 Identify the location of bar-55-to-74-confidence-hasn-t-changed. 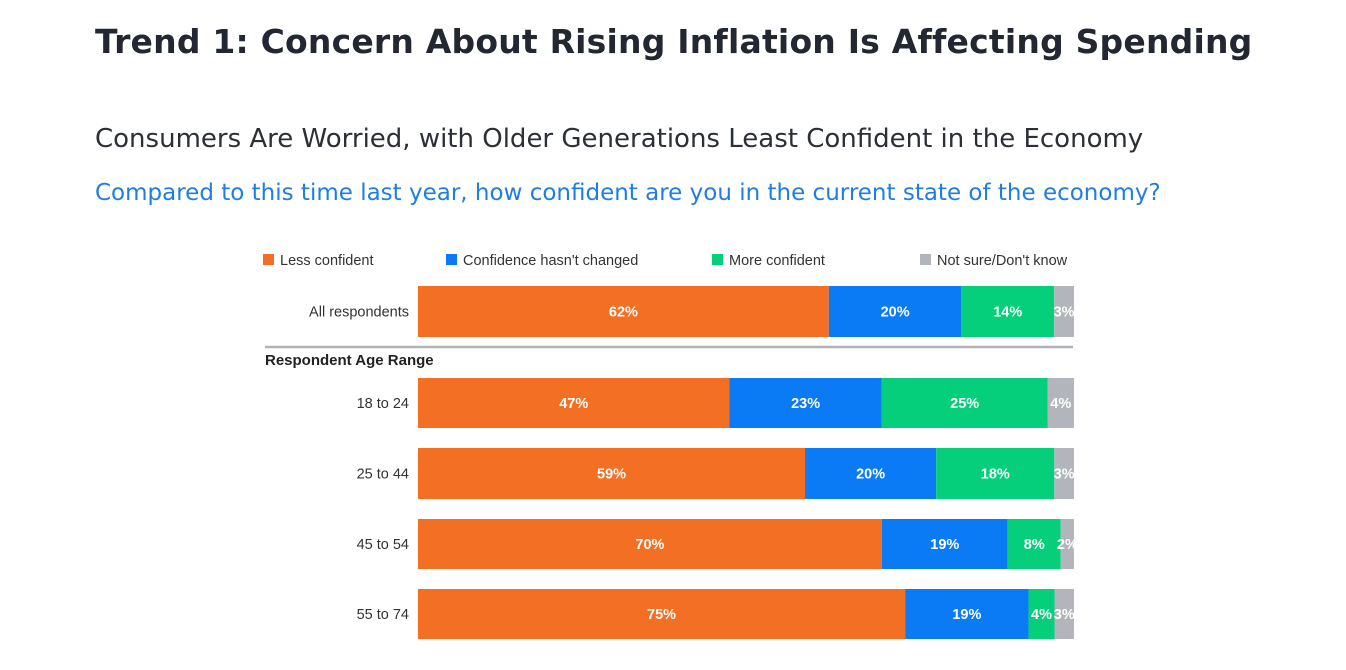
(967, 614).